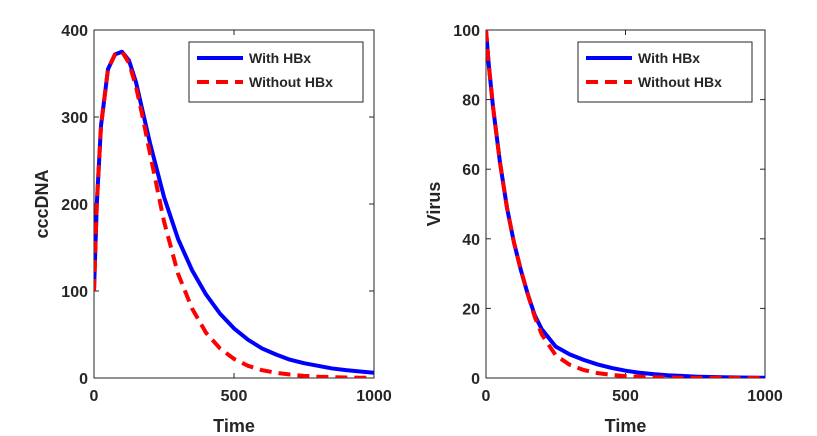  What do you see at coordinates (471, 240) in the screenshot?
I see `virus-ytick-label: 40` at bounding box center [471, 240].